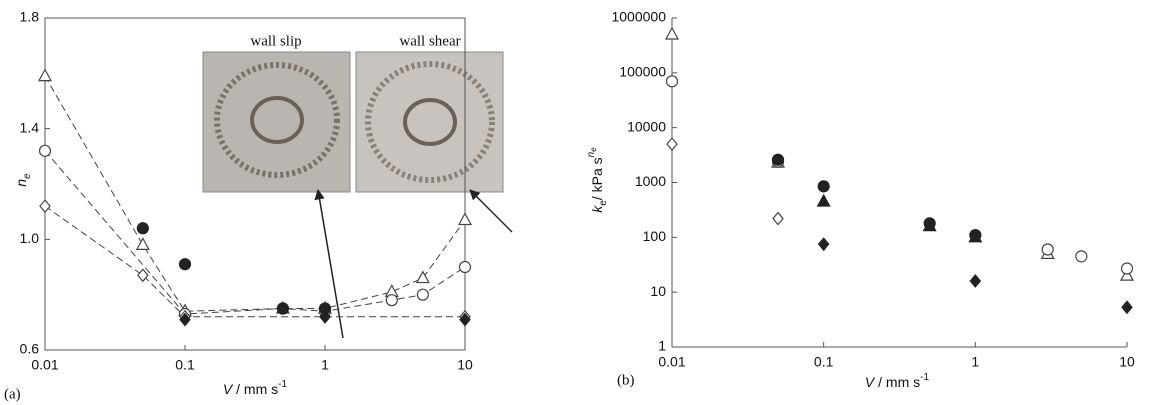 The width and height of the screenshot is (1157, 405). What do you see at coordinates (638, 17) in the screenshot?
I see `y-tick-label: 1000000` at bounding box center [638, 17].